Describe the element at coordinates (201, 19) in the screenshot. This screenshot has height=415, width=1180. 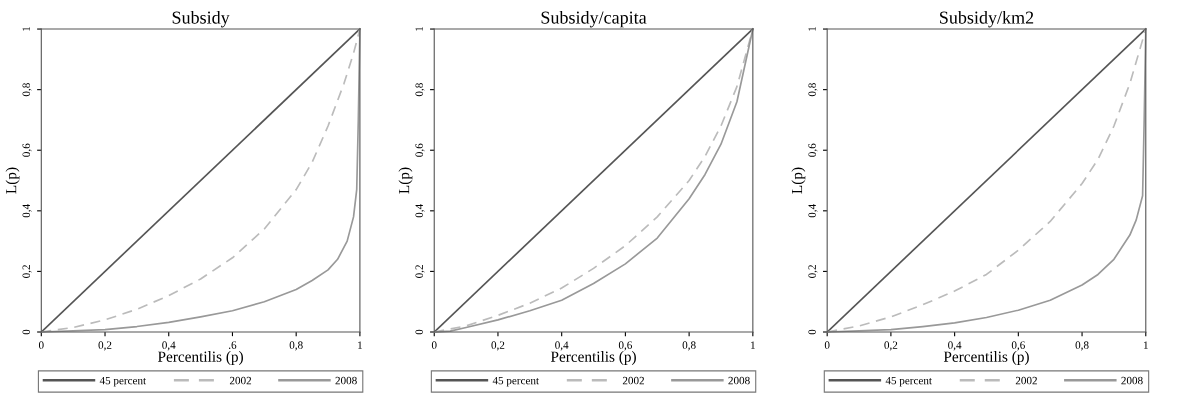
I see `chart-title: Subsidy` at that location.